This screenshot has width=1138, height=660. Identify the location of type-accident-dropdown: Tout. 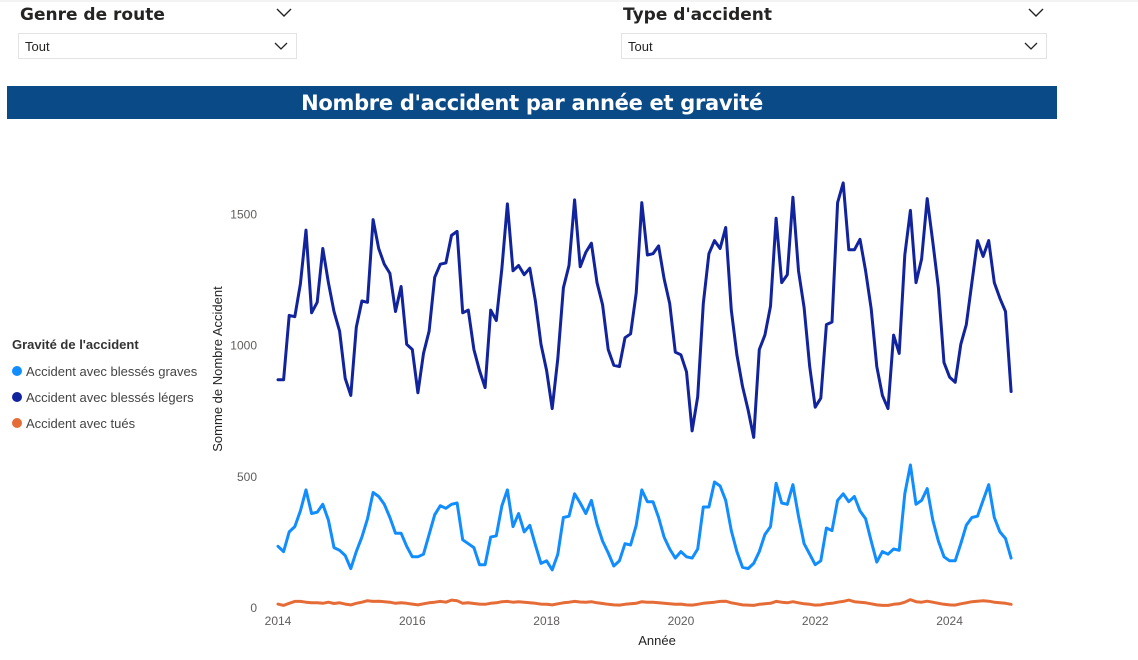
(834, 46).